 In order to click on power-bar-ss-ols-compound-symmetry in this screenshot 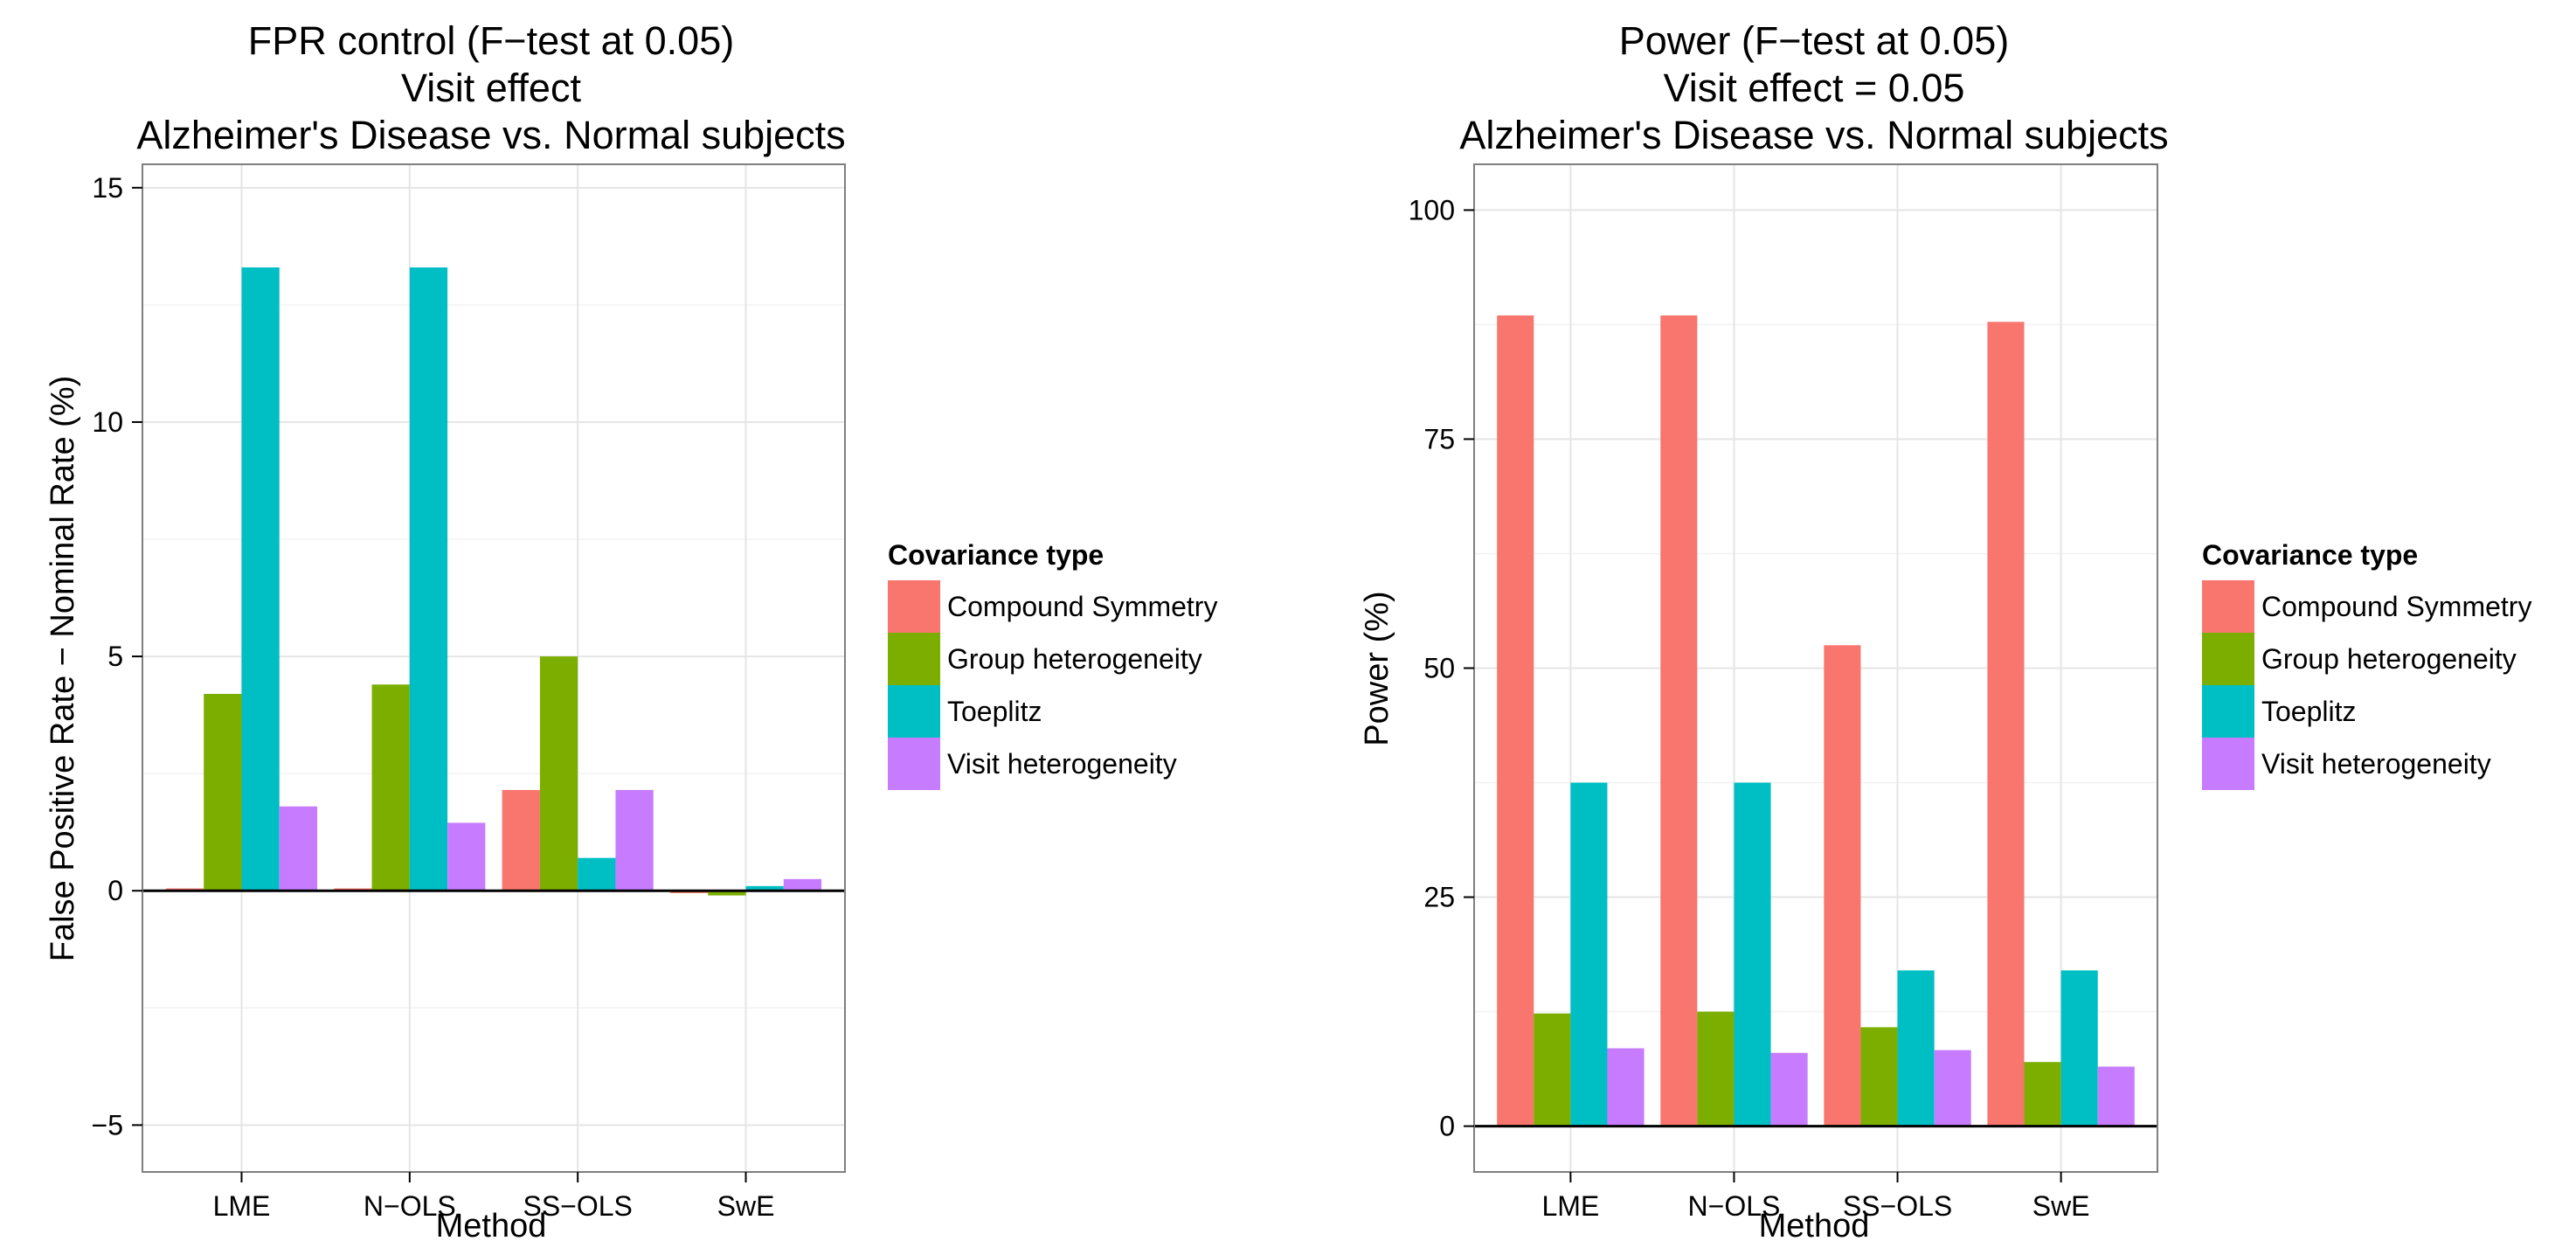, I will do `click(1842, 886)`.